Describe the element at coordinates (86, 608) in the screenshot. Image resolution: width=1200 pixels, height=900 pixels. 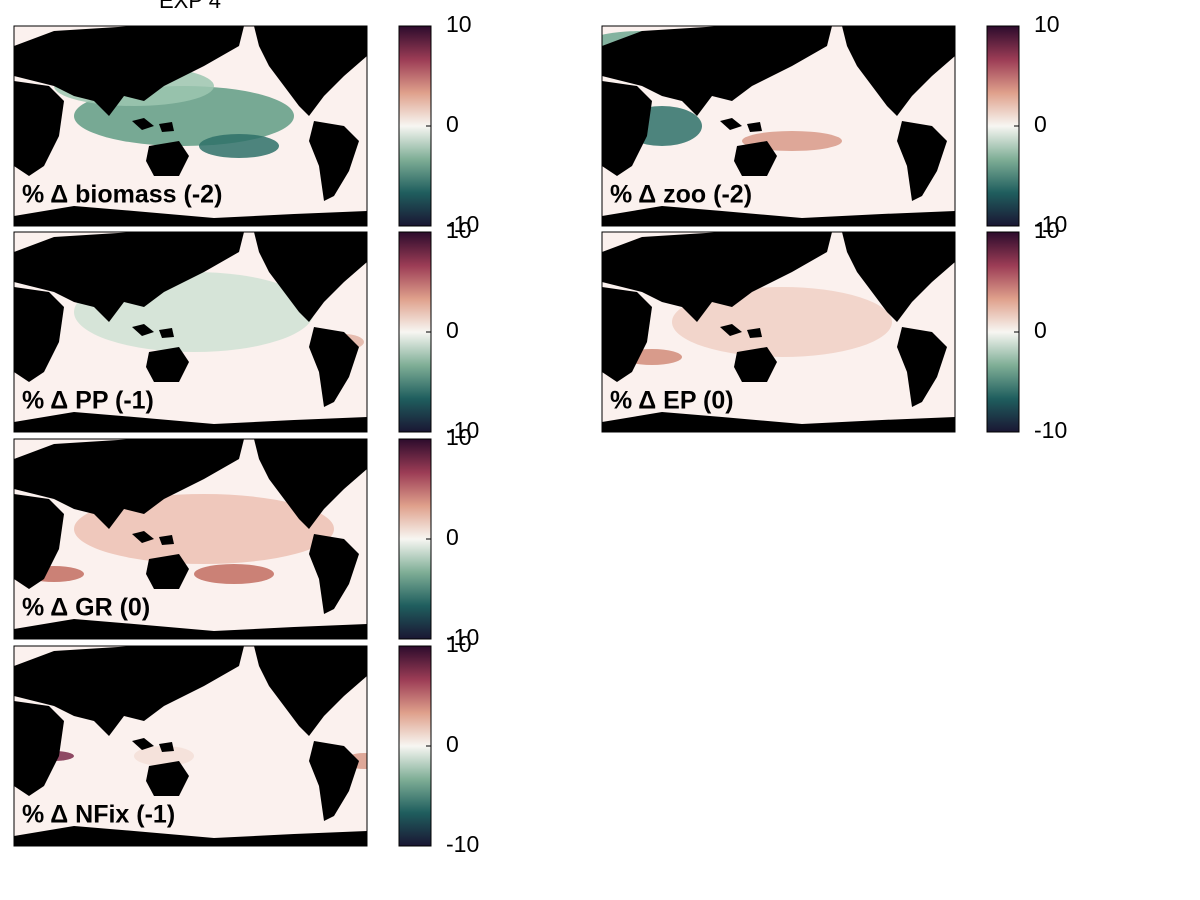
I see `panel-label: % Δ GR (0)` at that location.